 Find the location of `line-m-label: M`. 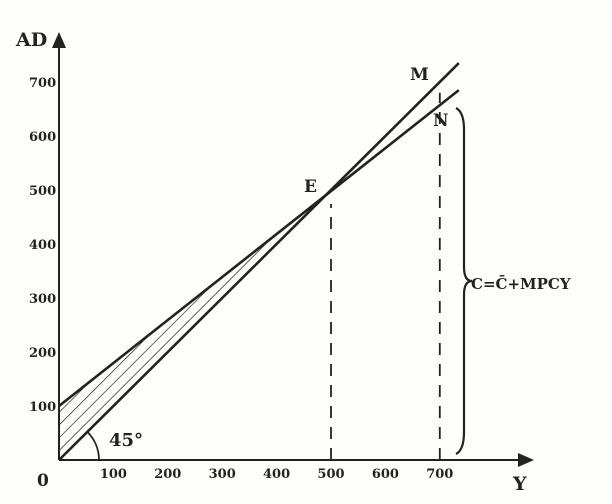

line-m-label: M is located at coordinates (419, 75).